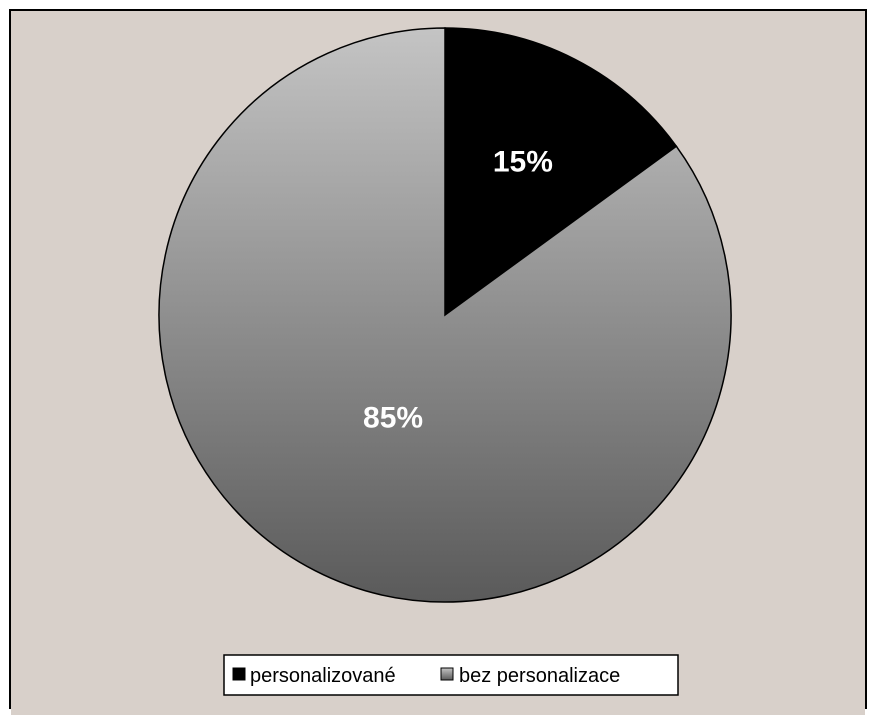  What do you see at coordinates (458, 290) in the screenshot?
I see `pie-labels: 15% 85%` at bounding box center [458, 290].